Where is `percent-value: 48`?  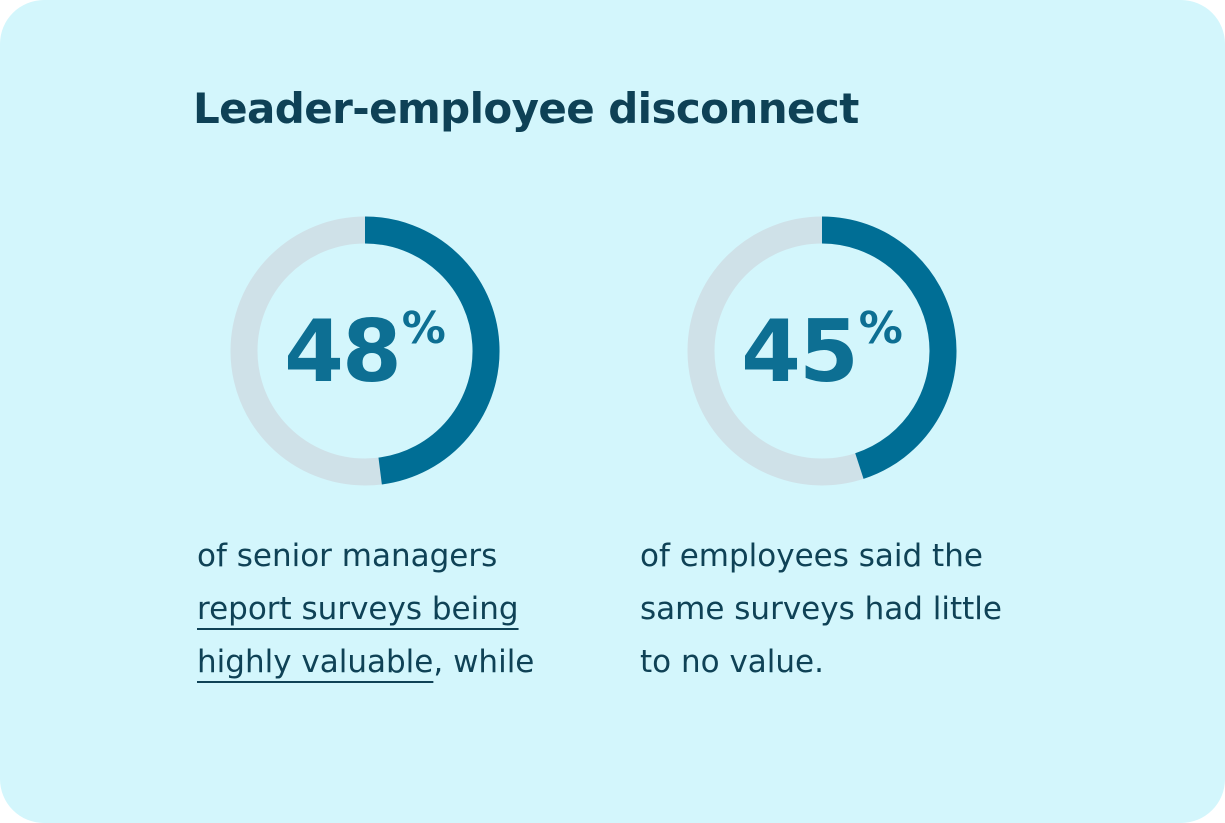 percent-value: 48 is located at coordinates (343, 352).